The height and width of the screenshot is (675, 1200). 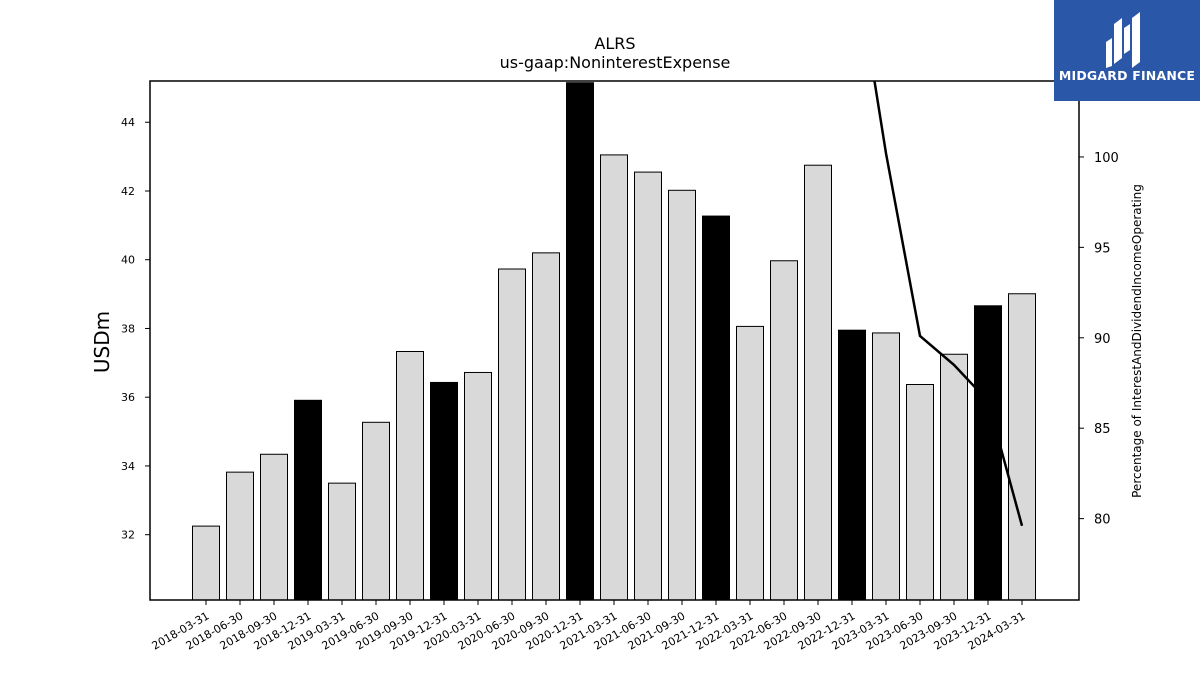 I want to click on chart-title: ALRS, so click(x=614, y=43).